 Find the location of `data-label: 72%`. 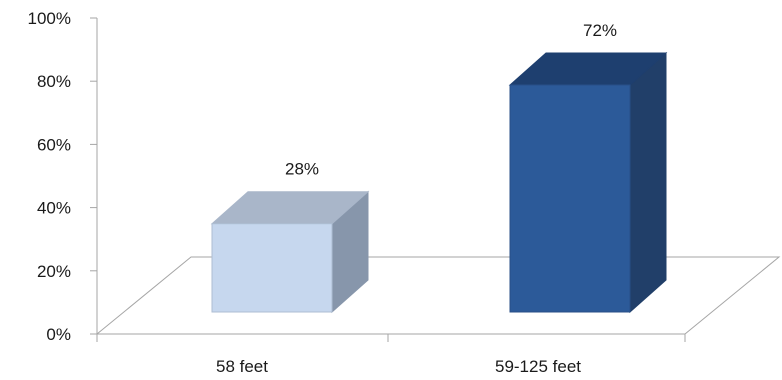

data-label: 72% is located at coordinates (600, 30).